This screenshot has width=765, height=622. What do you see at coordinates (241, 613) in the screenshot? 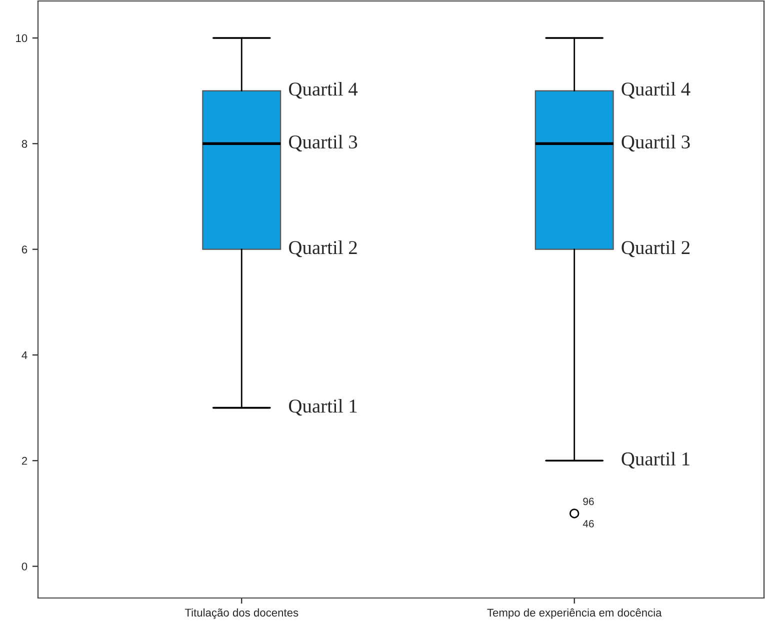
I see `x-tick-label: Titulação dos docentes` at bounding box center [241, 613].